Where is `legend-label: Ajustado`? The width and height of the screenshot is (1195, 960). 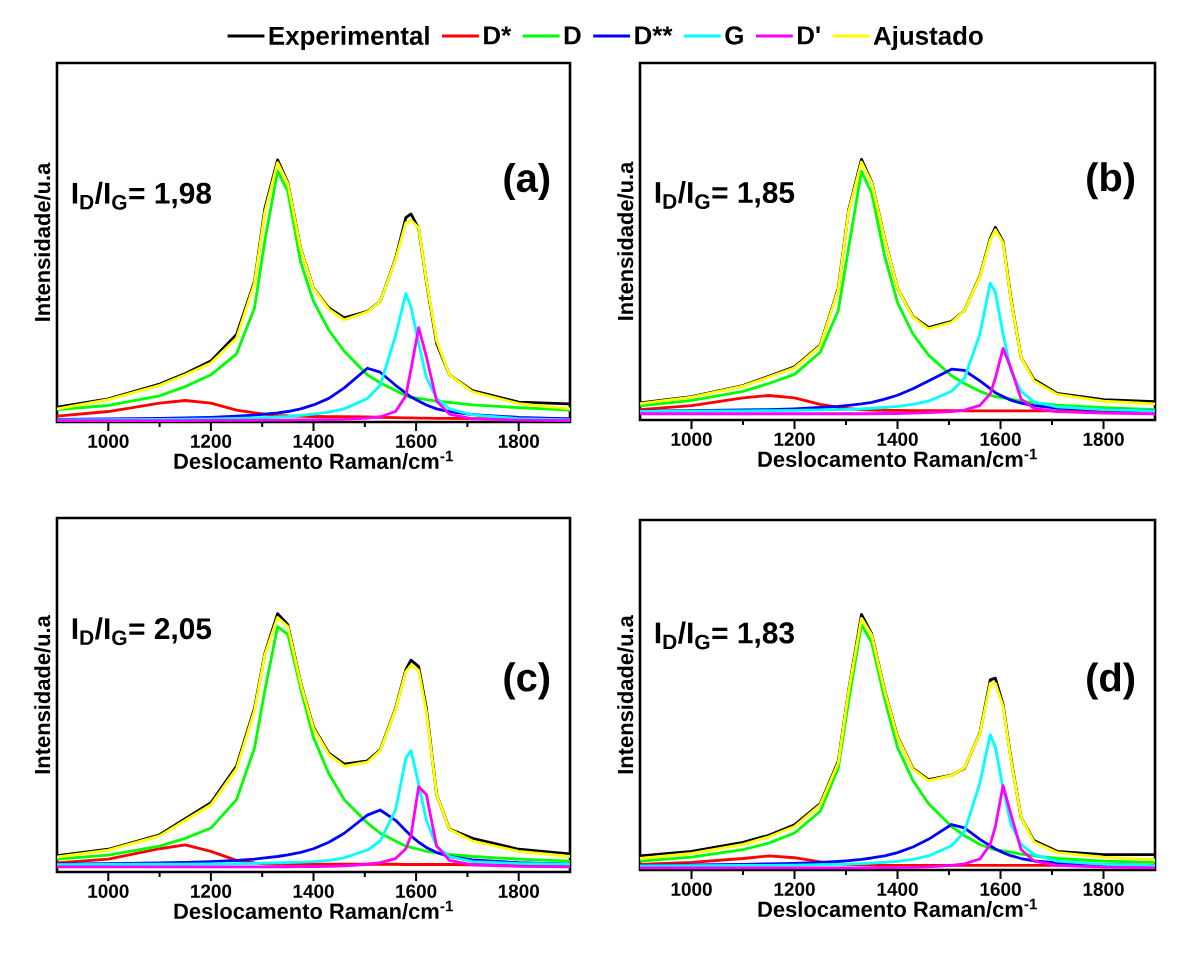 legend-label: Ajustado is located at coordinates (928, 38).